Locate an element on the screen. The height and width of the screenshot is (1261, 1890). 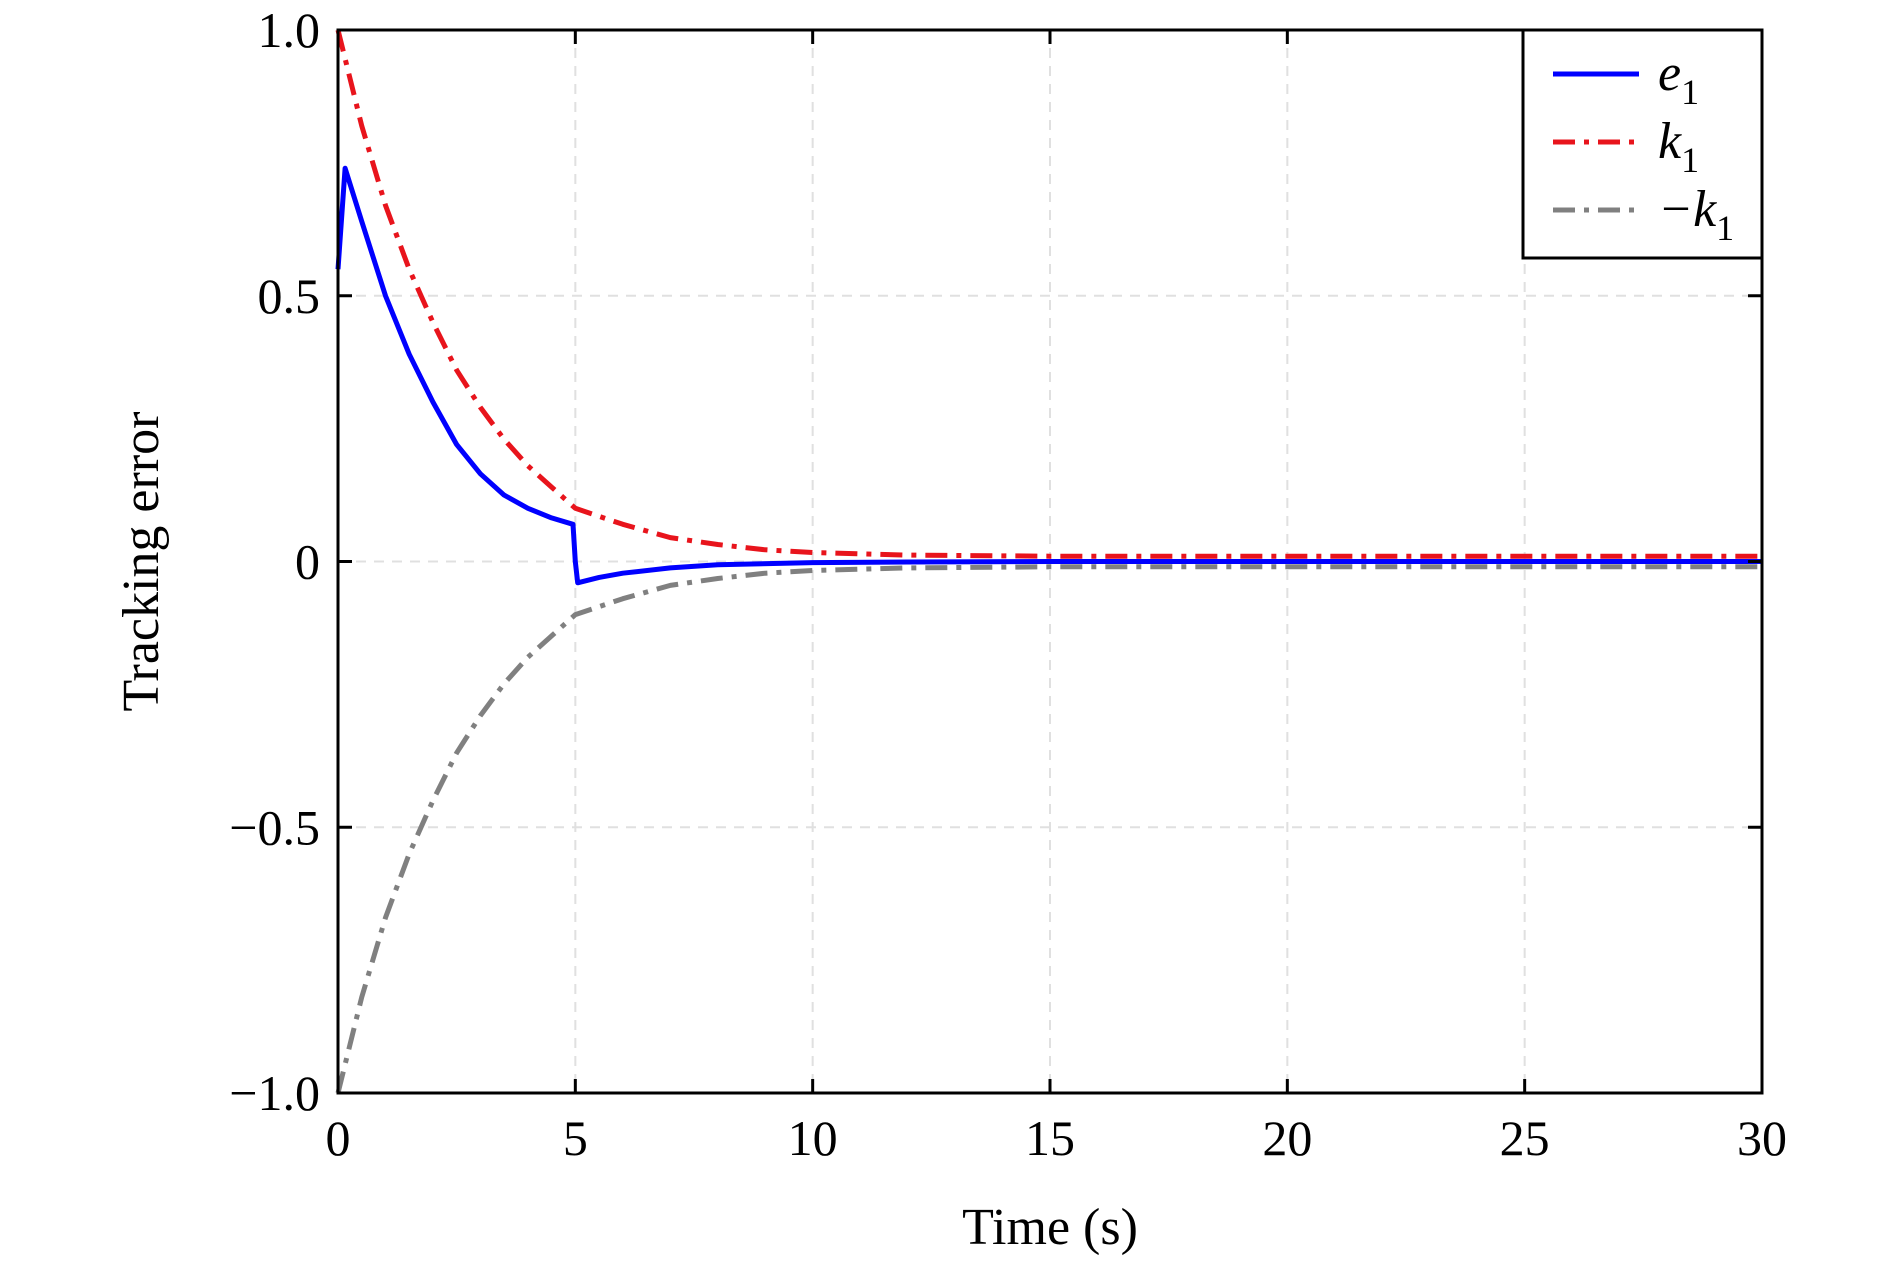
x-axis-title: Time (s) is located at coordinates (1050, 1227).